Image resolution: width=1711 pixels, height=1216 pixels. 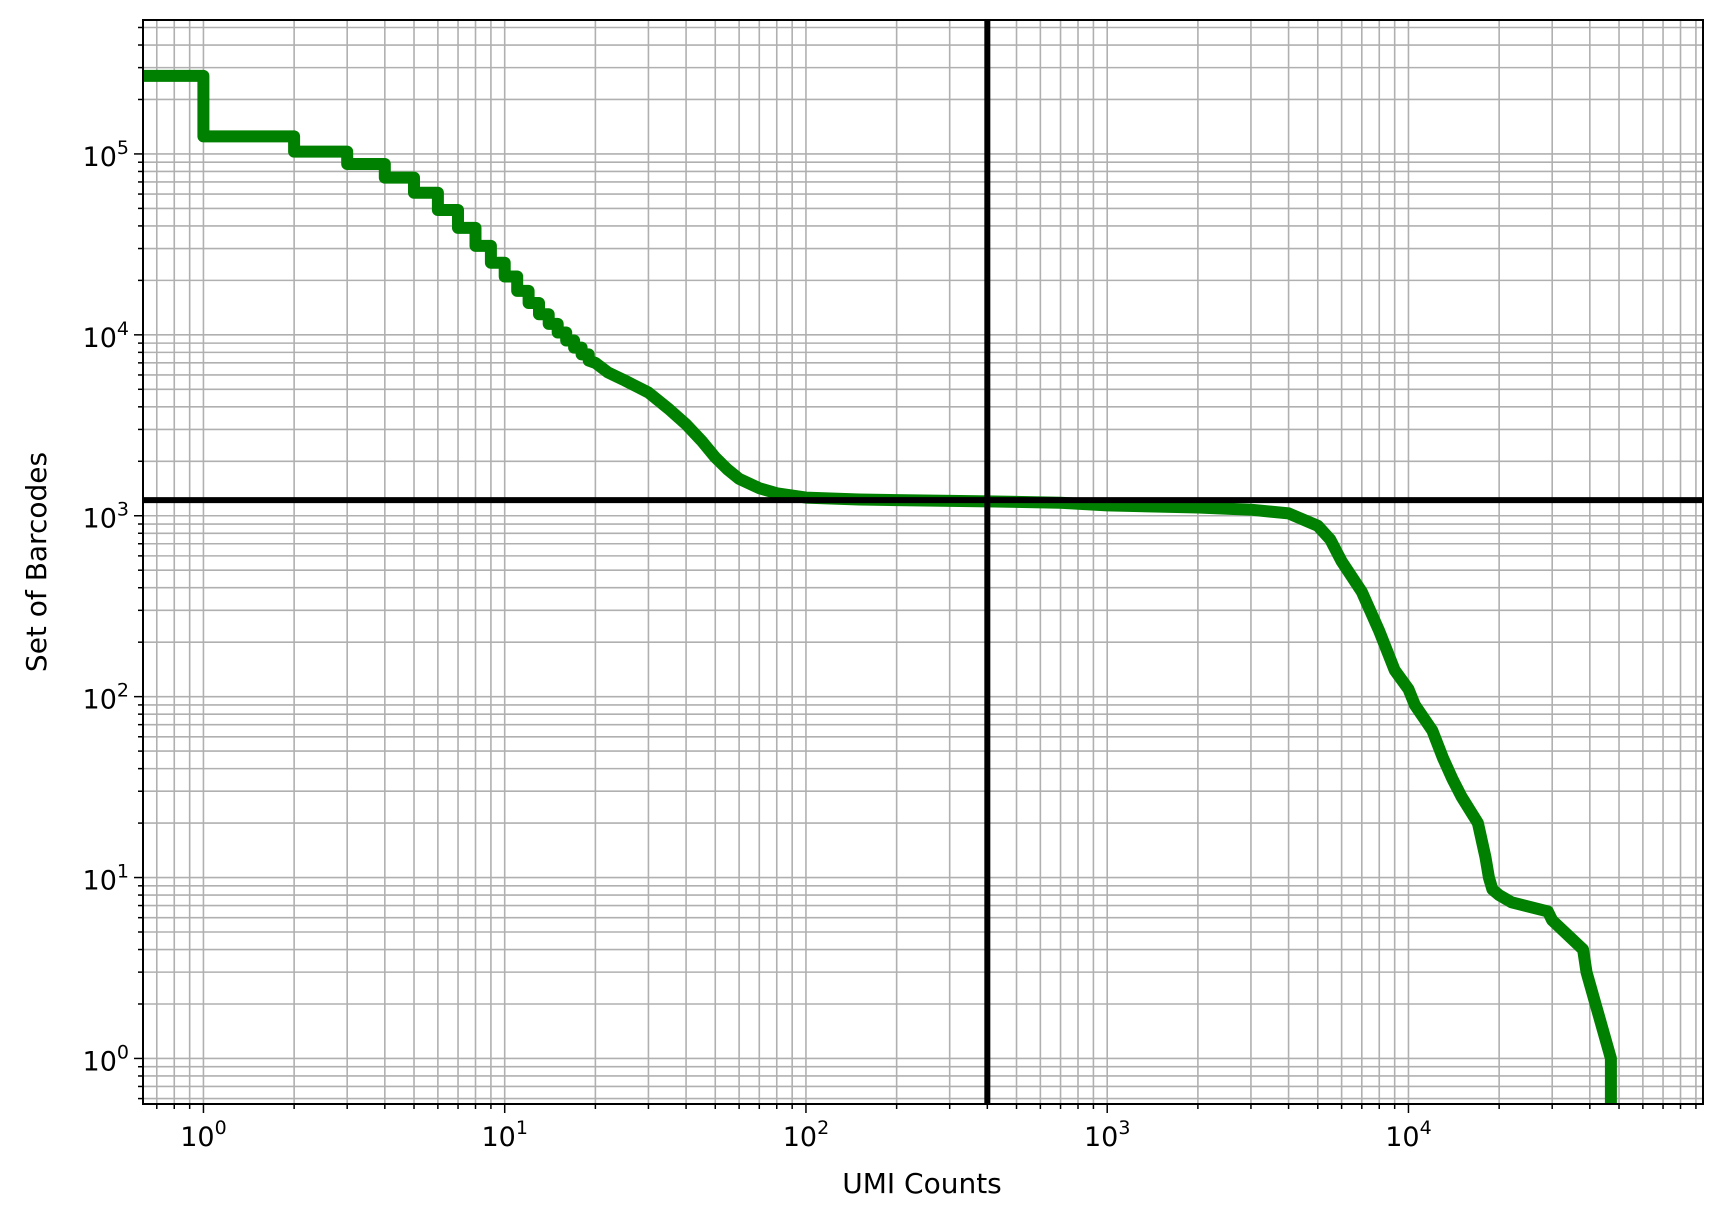 I want to click on x-tick-label: 10³, so click(x=1107, y=1135).